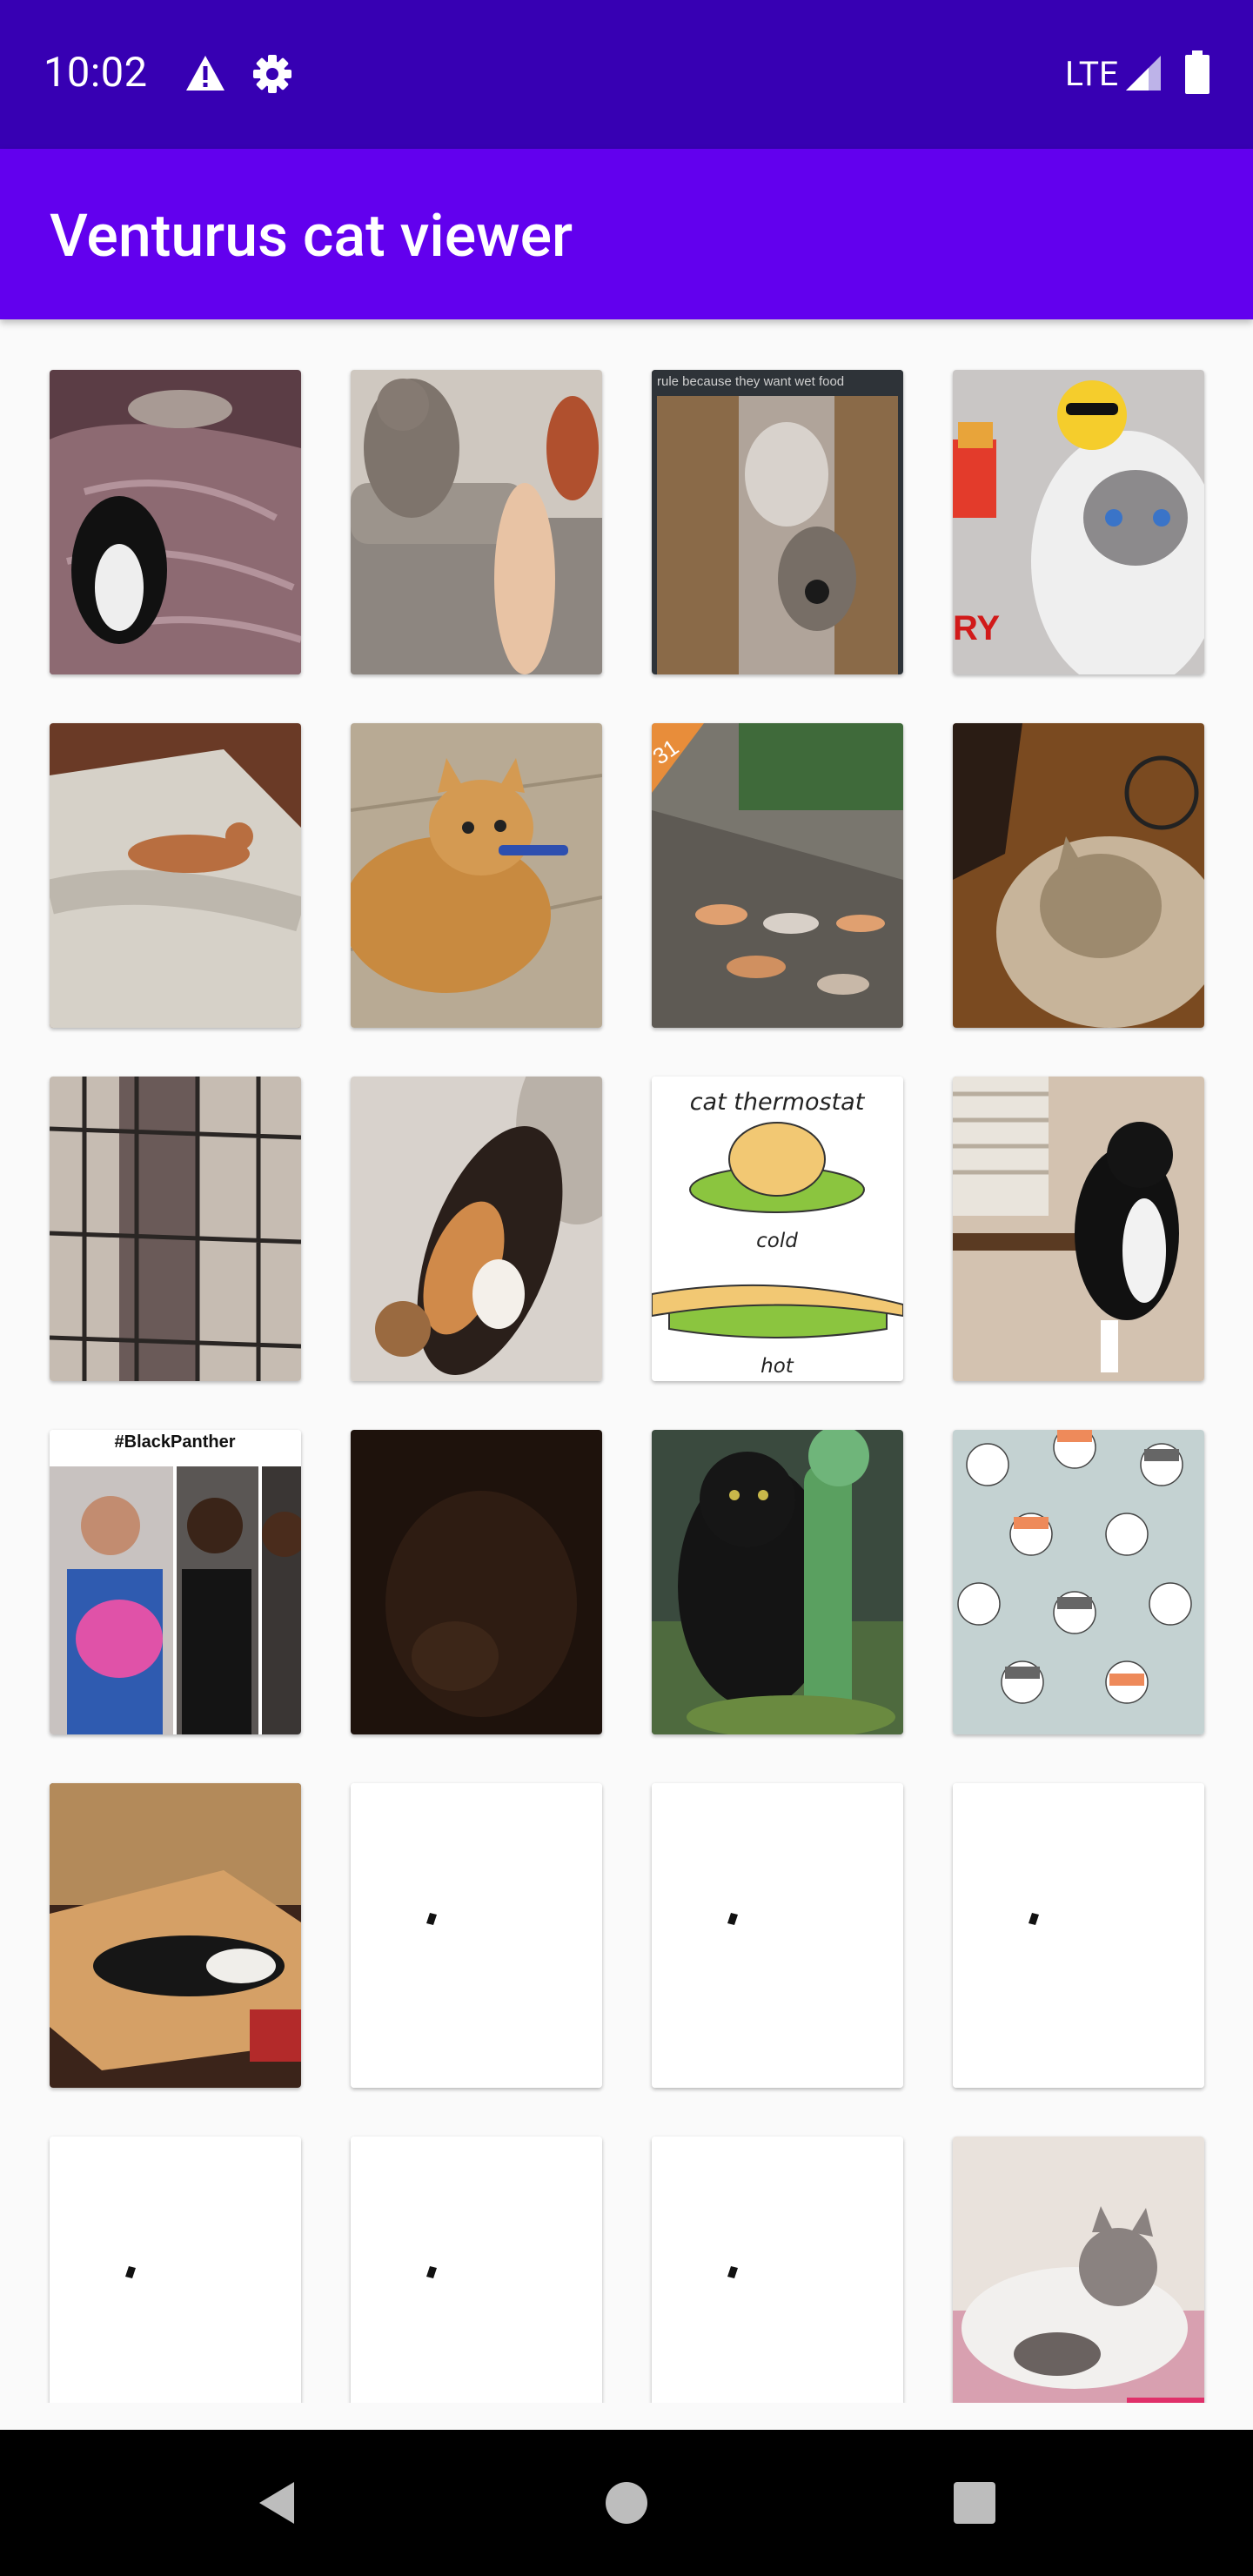 This screenshot has height=2576, width=1253. What do you see at coordinates (311, 236) in the screenshot?
I see `app-title: Venturus cat viewer` at bounding box center [311, 236].